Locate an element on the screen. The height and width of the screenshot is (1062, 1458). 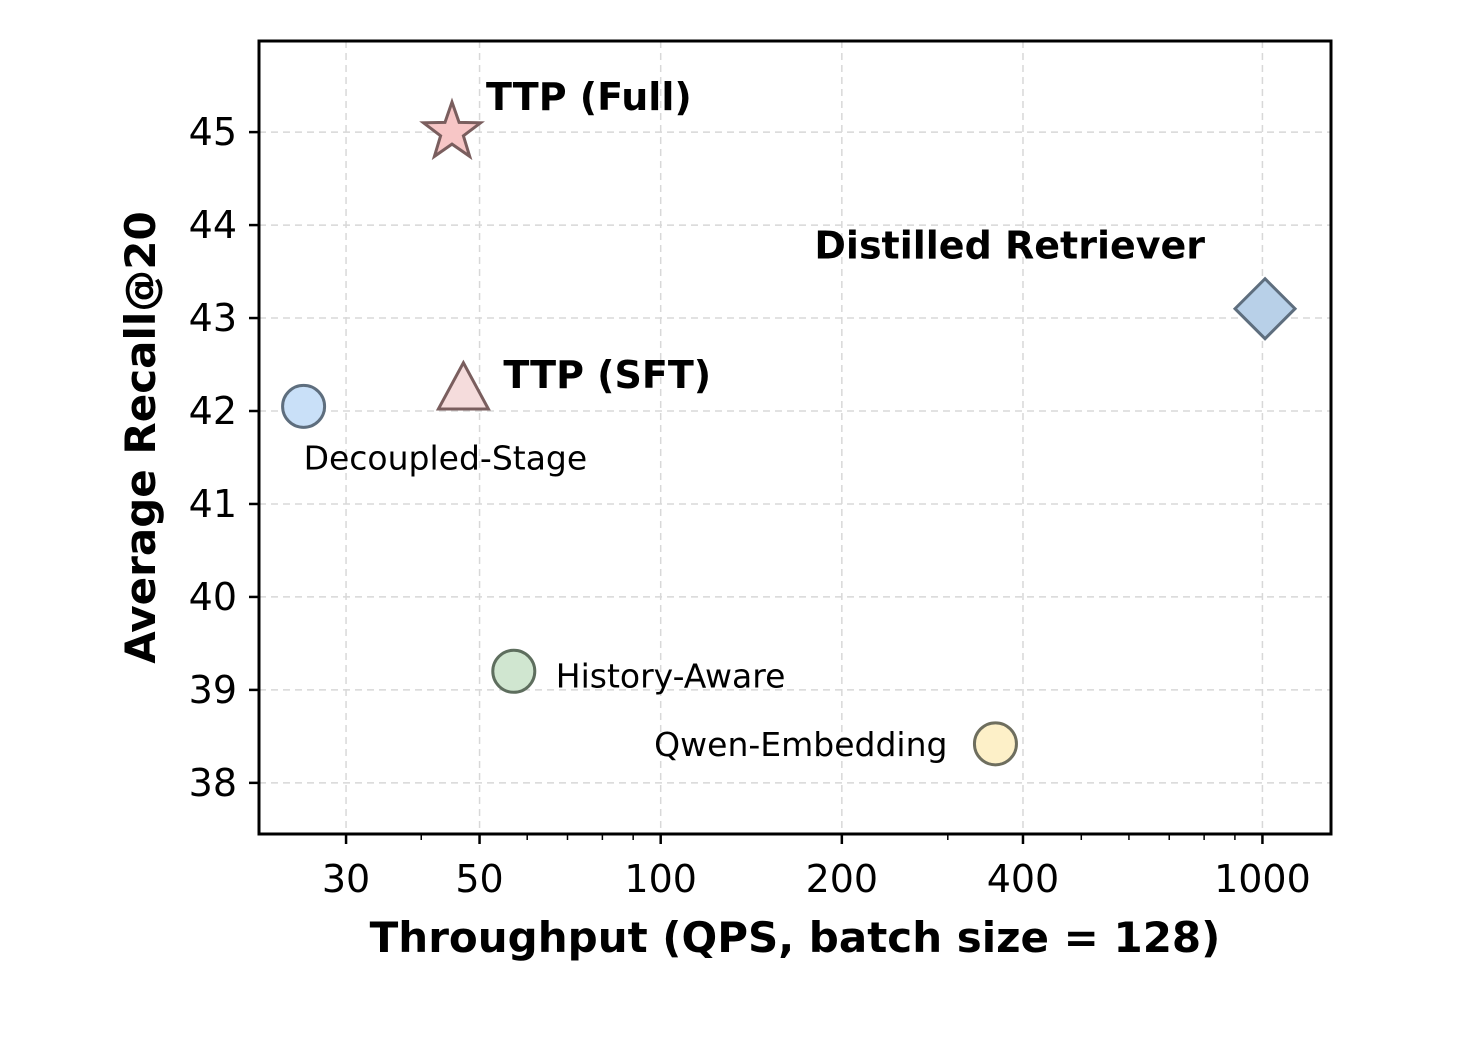
marker-decoupled-stage is located at coordinates (304, 406).